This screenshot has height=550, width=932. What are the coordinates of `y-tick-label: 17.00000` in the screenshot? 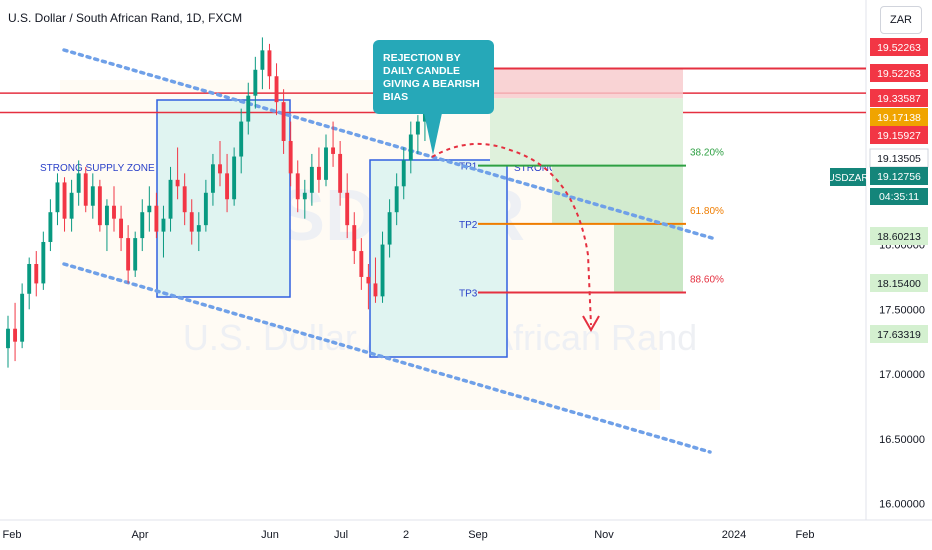 It's located at (902, 375).